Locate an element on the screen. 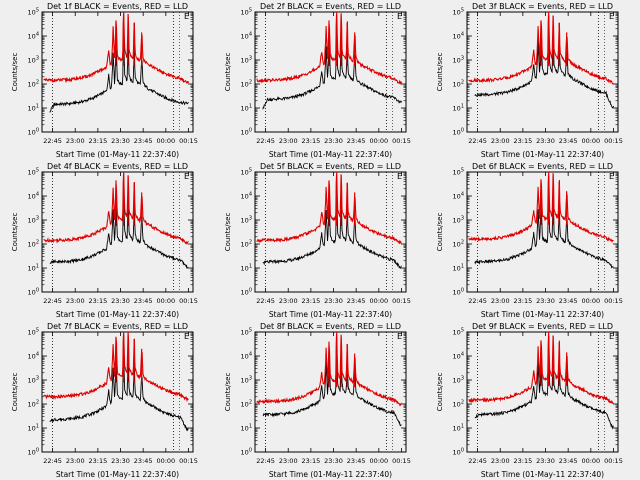 The image size is (640, 480). panel-title: Det 1f BLACK = Events, RED = LLD is located at coordinates (117, 6).